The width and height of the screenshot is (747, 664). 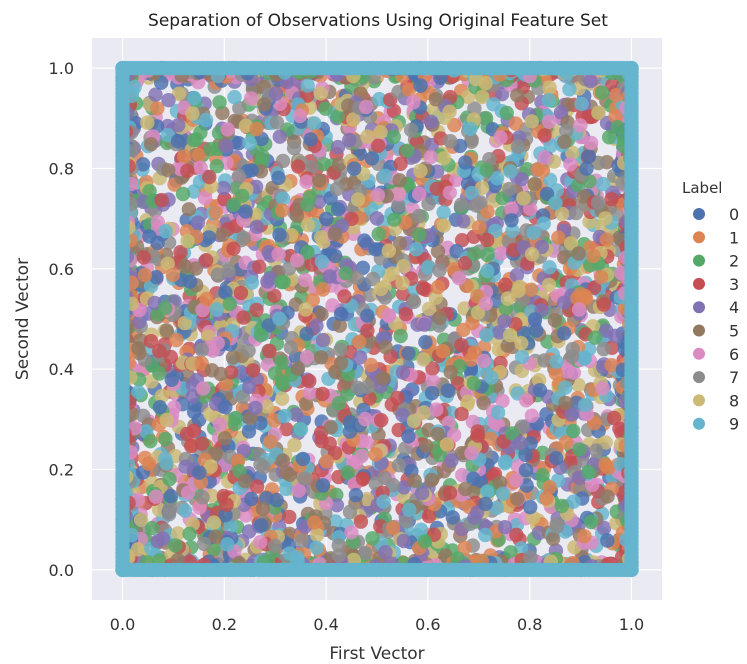 What do you see at coordinates (734, 214) in the screenshot?
I see `legend-label: 0` at bounding box center [734, 214].